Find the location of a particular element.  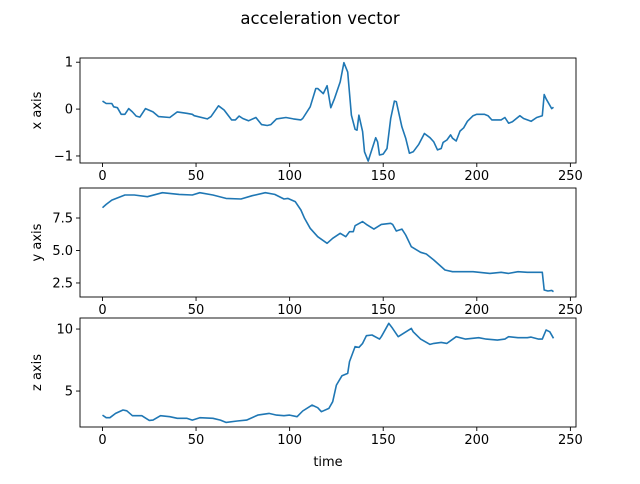

y-tick-label: 5.0 is located at coordinates (62, 251).